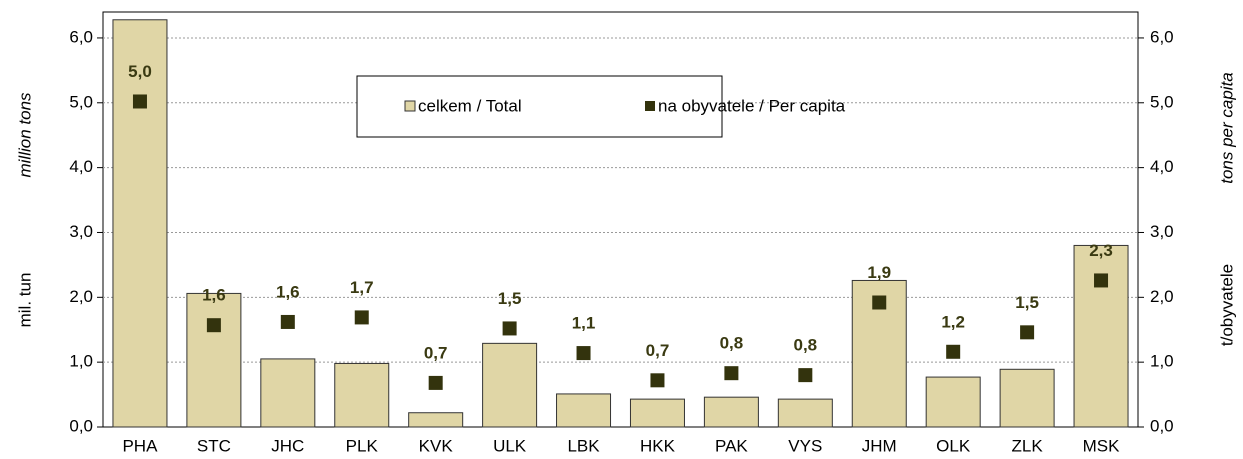  Describe the element at coordinates (140, 71) in the screenshot. I see `data-label: 5,0` at that location.